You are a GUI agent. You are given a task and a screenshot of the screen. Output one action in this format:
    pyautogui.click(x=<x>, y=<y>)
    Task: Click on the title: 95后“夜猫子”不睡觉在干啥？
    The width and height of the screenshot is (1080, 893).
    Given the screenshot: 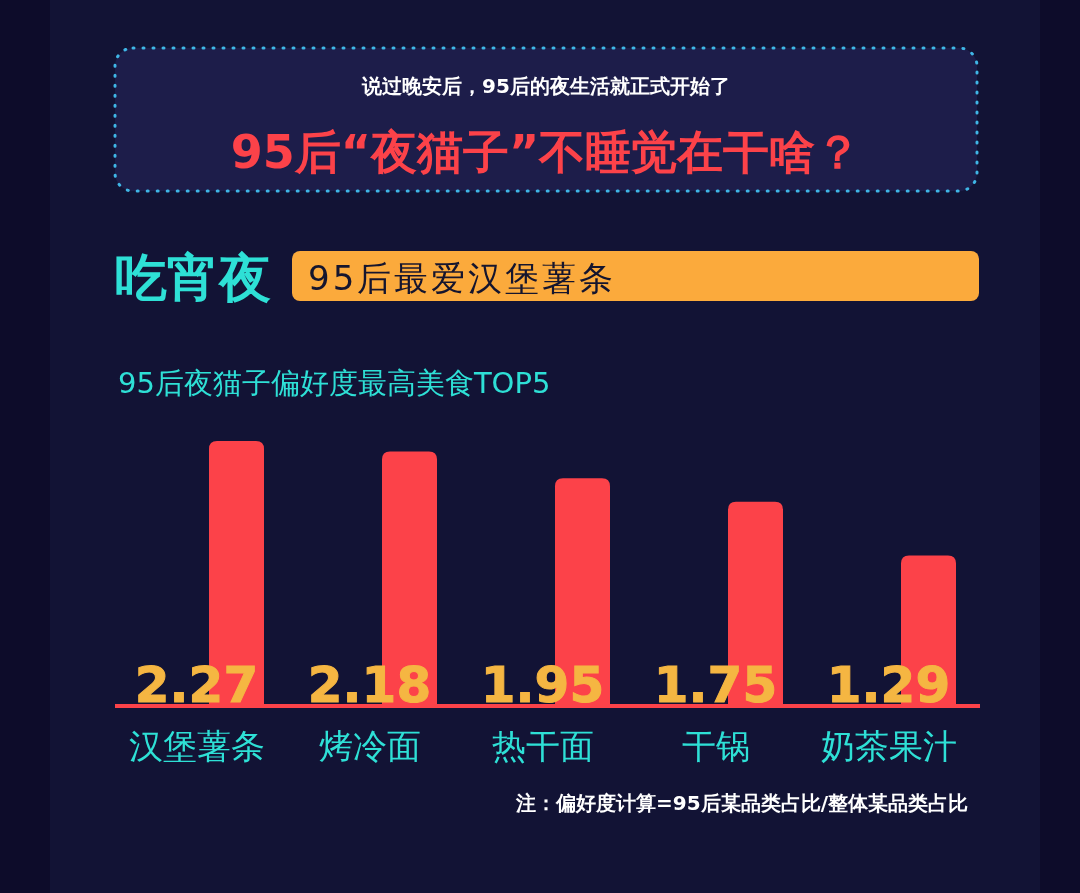 What is the action you would take?
    pyautogui.click(x=546, y=152)
    